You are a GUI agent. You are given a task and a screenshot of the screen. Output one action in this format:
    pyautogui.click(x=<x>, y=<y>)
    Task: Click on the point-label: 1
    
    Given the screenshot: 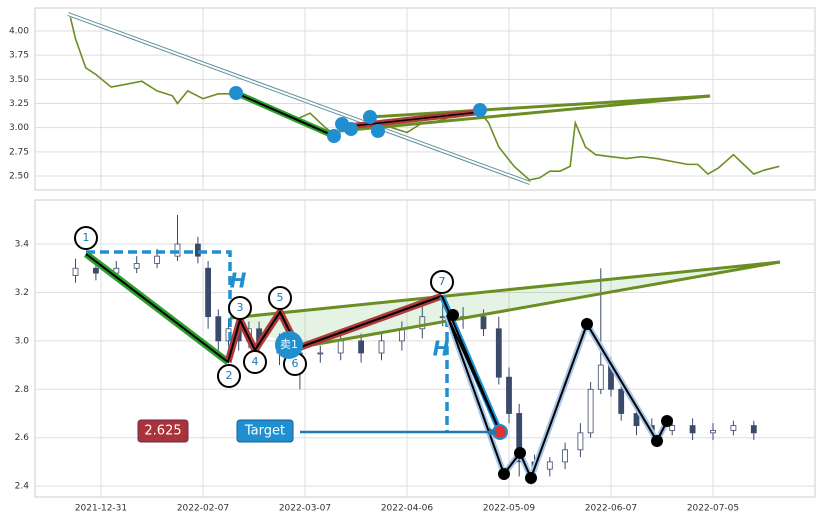 What is the action you would take?
    pyautogui.click(x=86, y=237)
    